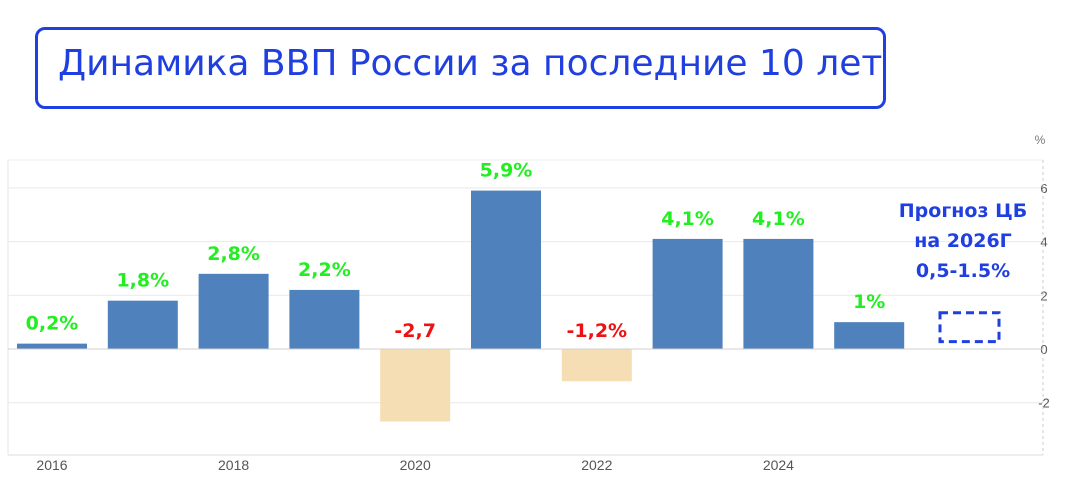  I want to click on forecast-annotation: Прогноз ЦБ на 2026Г 0,5-1.5%, so click(963, 241).